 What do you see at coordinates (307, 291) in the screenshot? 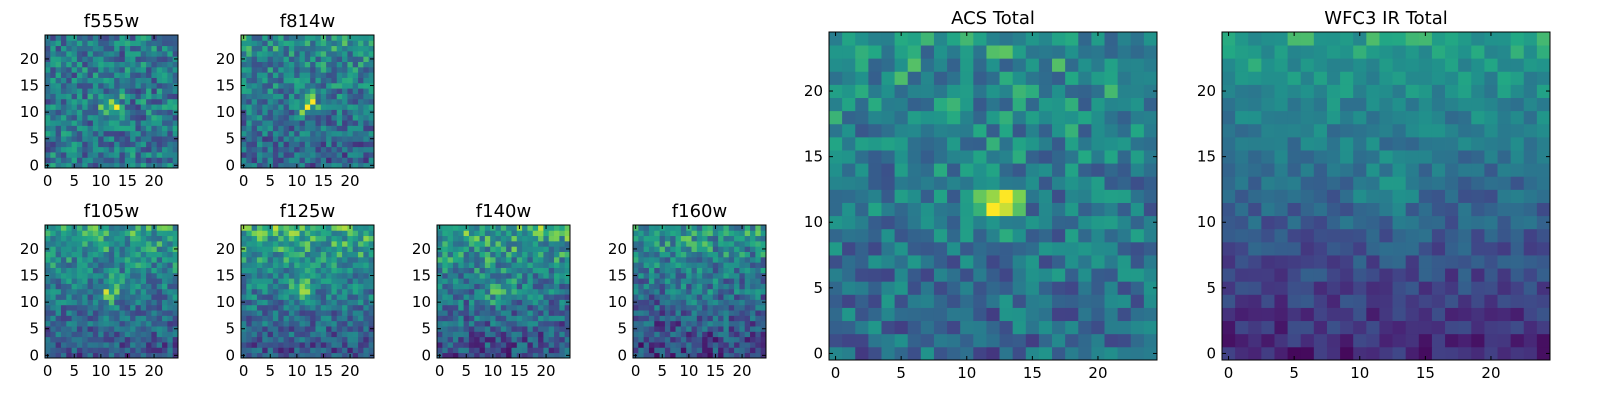
I see `plot-frame` at bounding box center [307, 291].